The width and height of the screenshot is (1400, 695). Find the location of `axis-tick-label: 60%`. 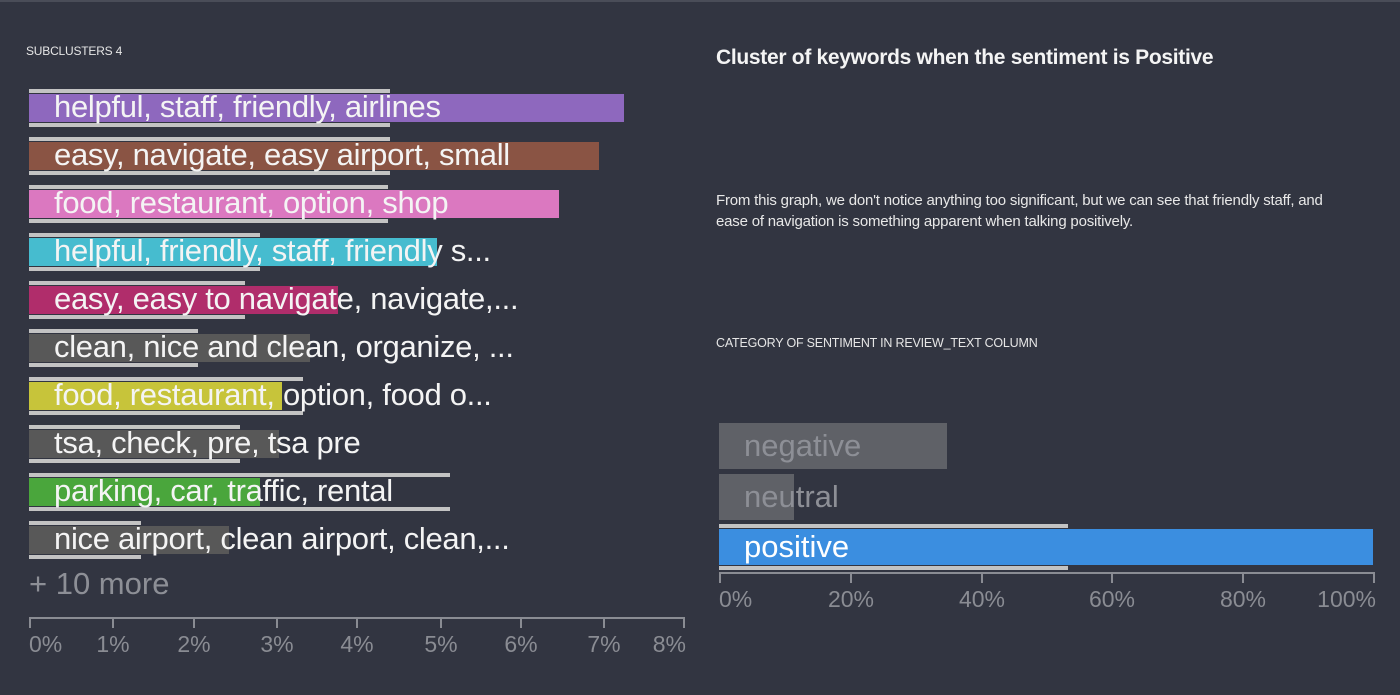

axis-tick-label: 60% is located at coordinates (1112, 599).